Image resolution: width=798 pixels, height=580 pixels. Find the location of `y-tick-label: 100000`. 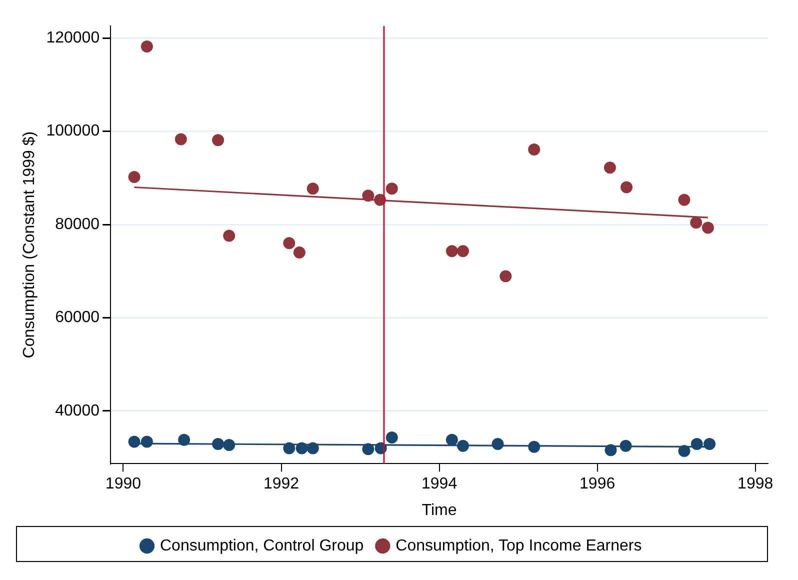

y-tick-label: 100000 is located at coordinates (73, 131).